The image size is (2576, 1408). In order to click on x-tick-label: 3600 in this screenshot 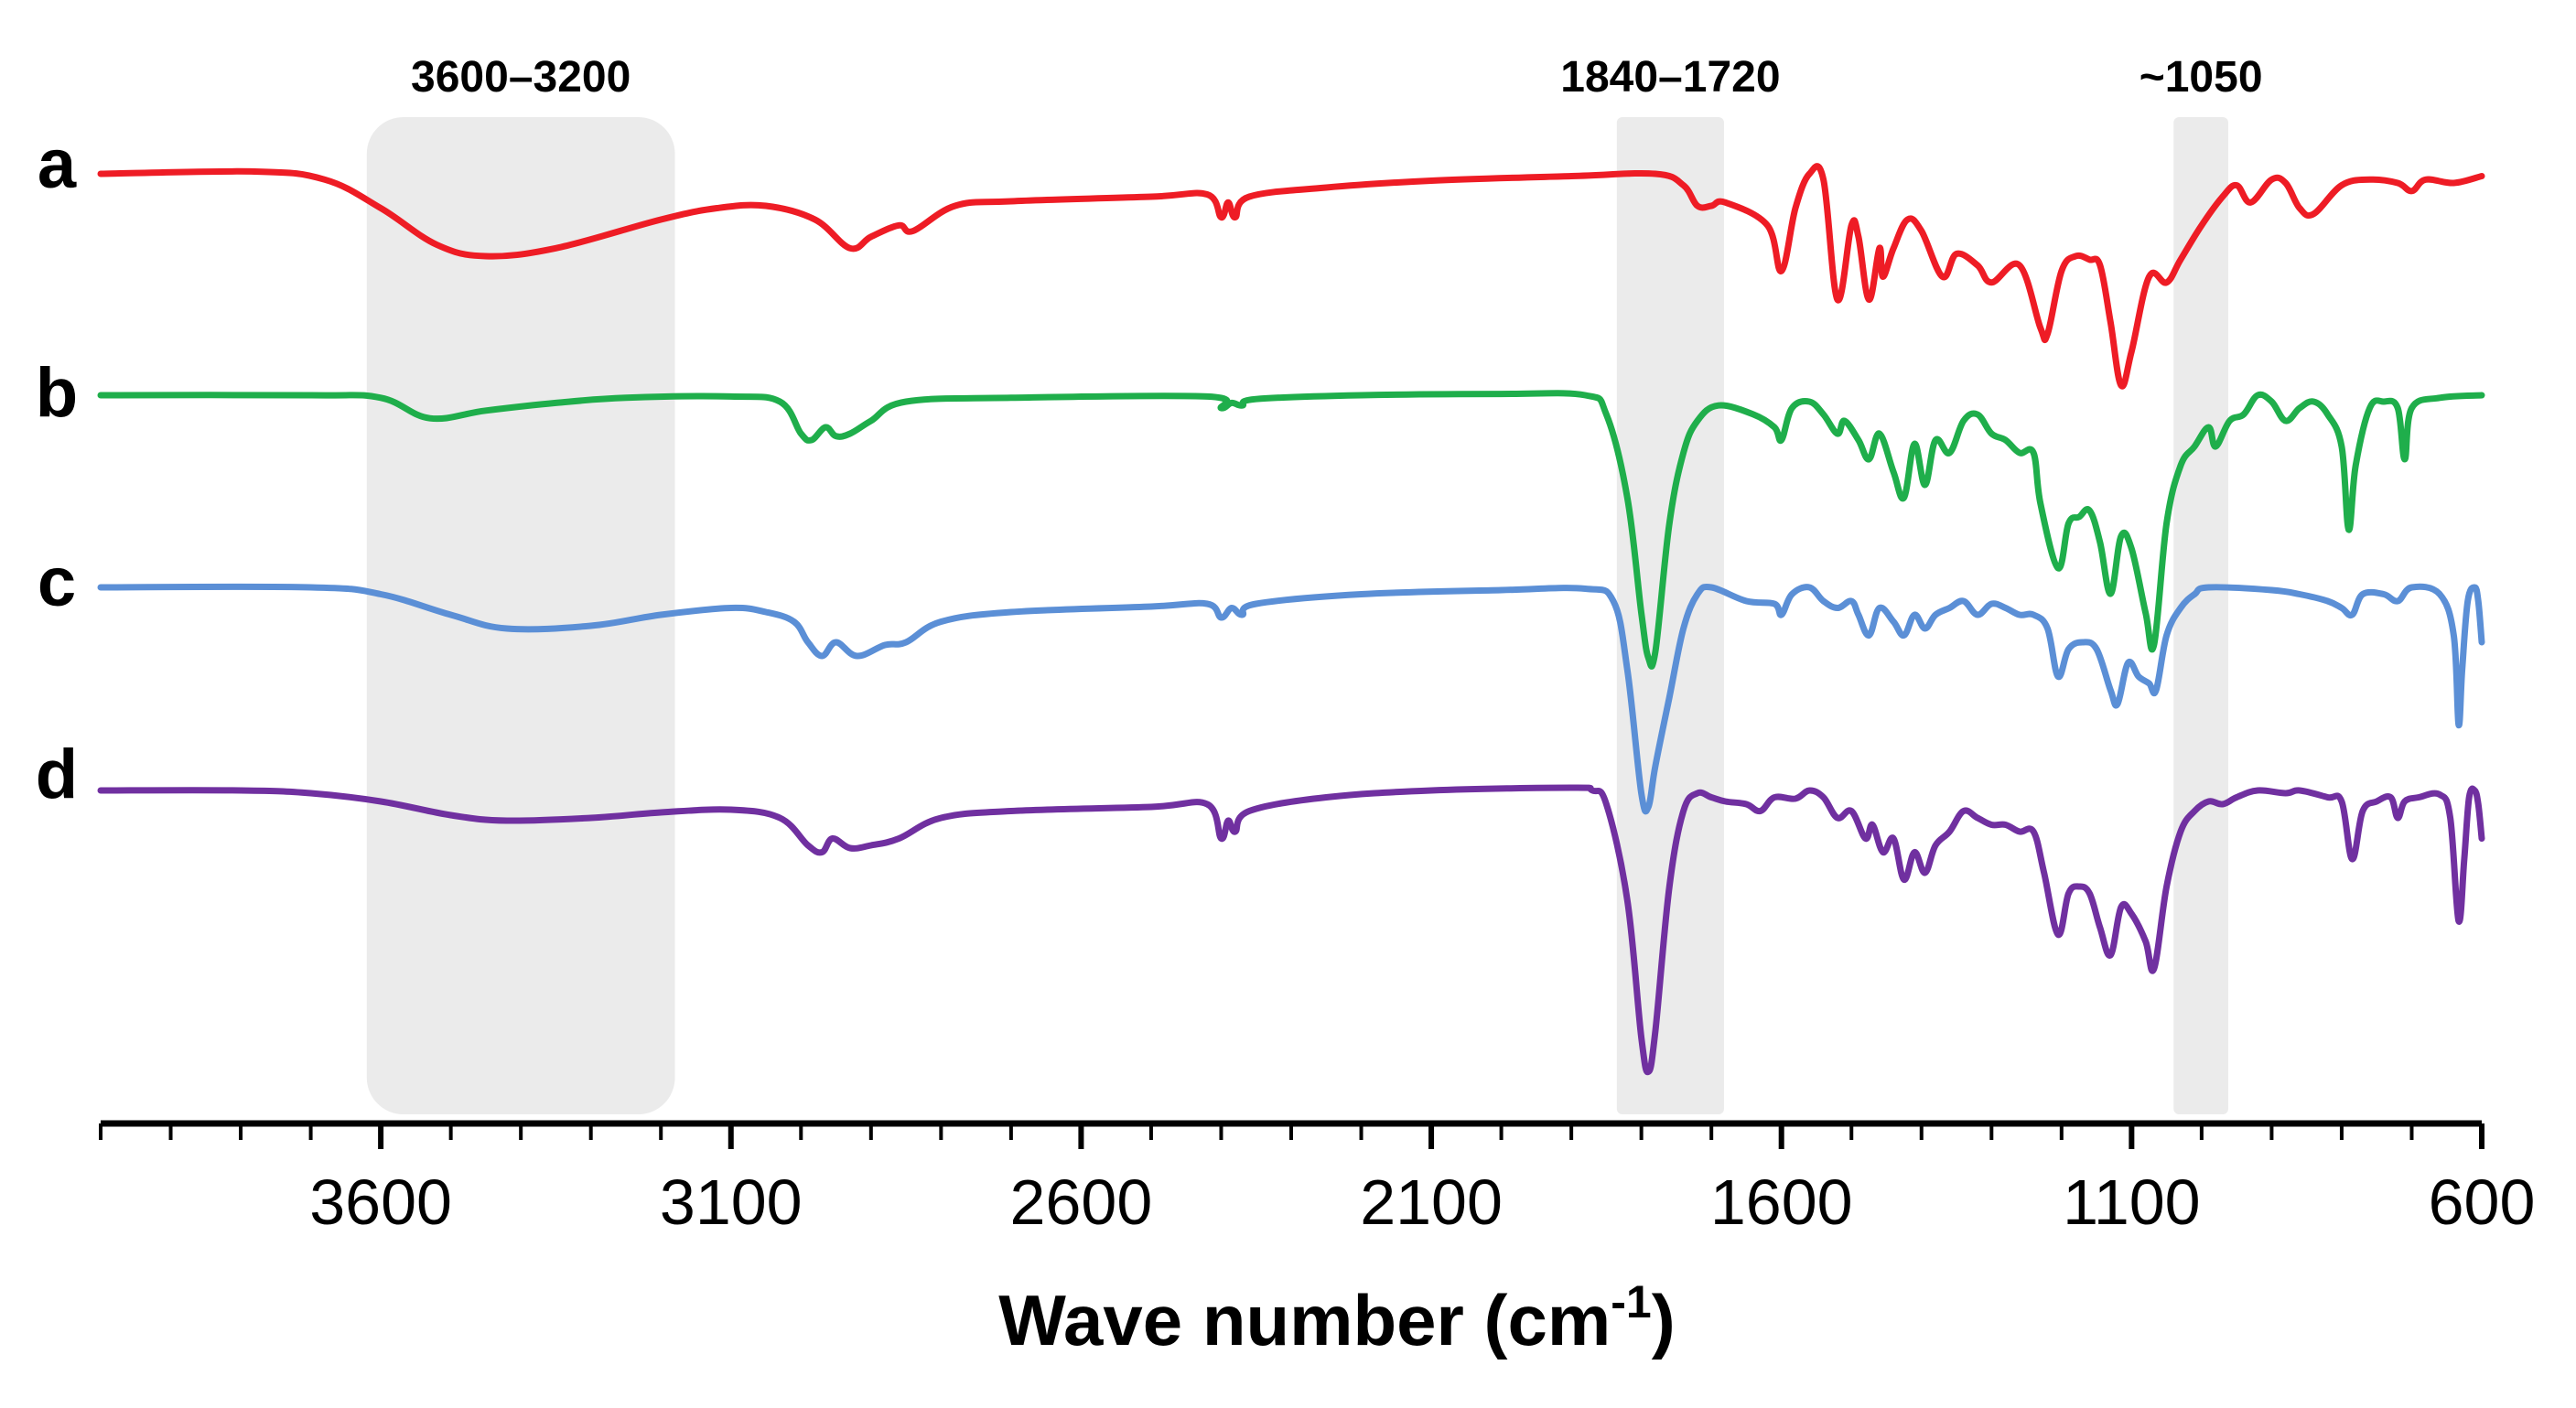, I will do `click(380, 1202)`.